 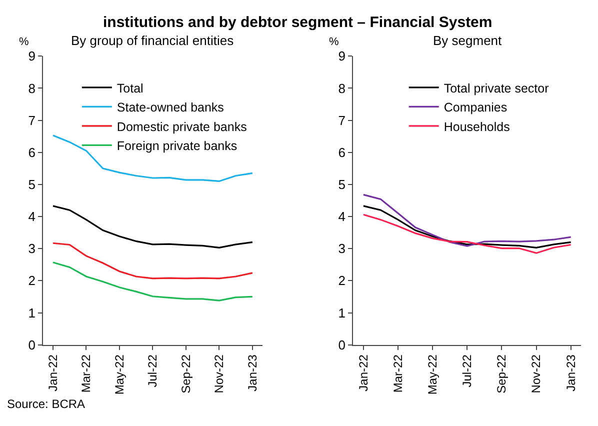 What do you see at coordinates (152, 40) in the screenshot?
I see `chart-title: By group of financial entities` at bounding box center [152, 40].